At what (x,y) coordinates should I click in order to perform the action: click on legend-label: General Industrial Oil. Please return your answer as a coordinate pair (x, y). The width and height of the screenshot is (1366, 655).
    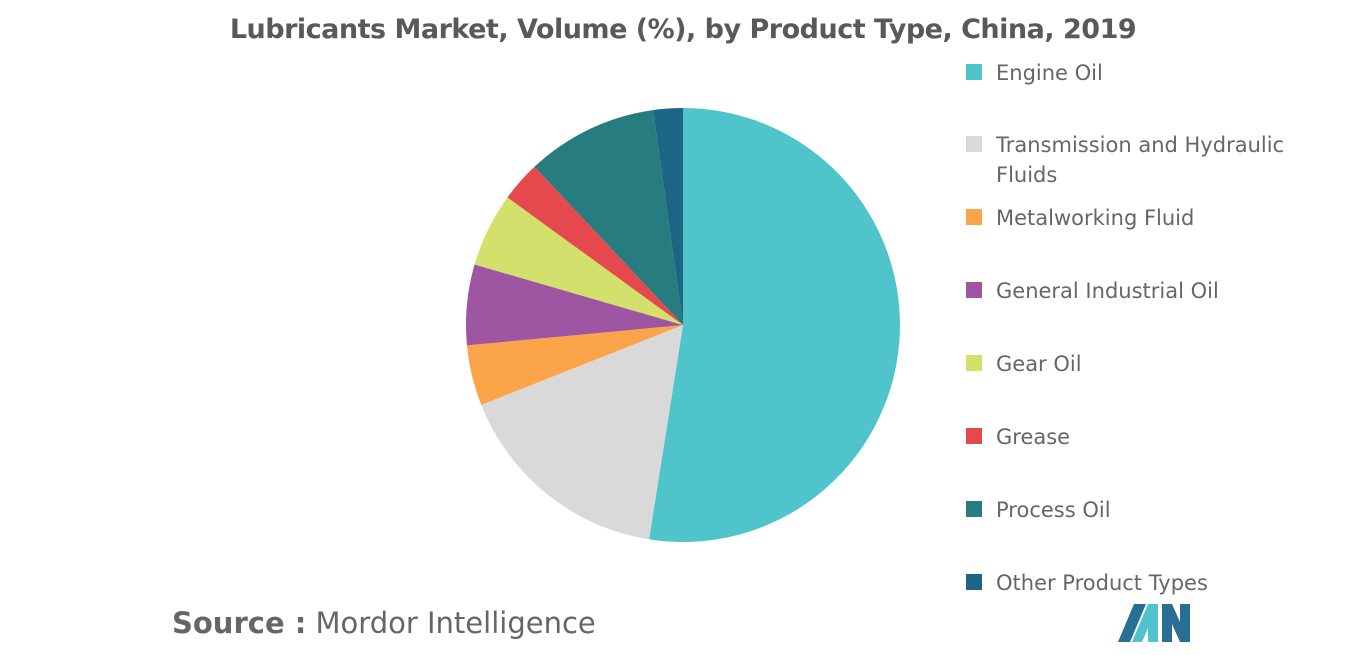
    Looking at the image, I should click on (1107, 291).